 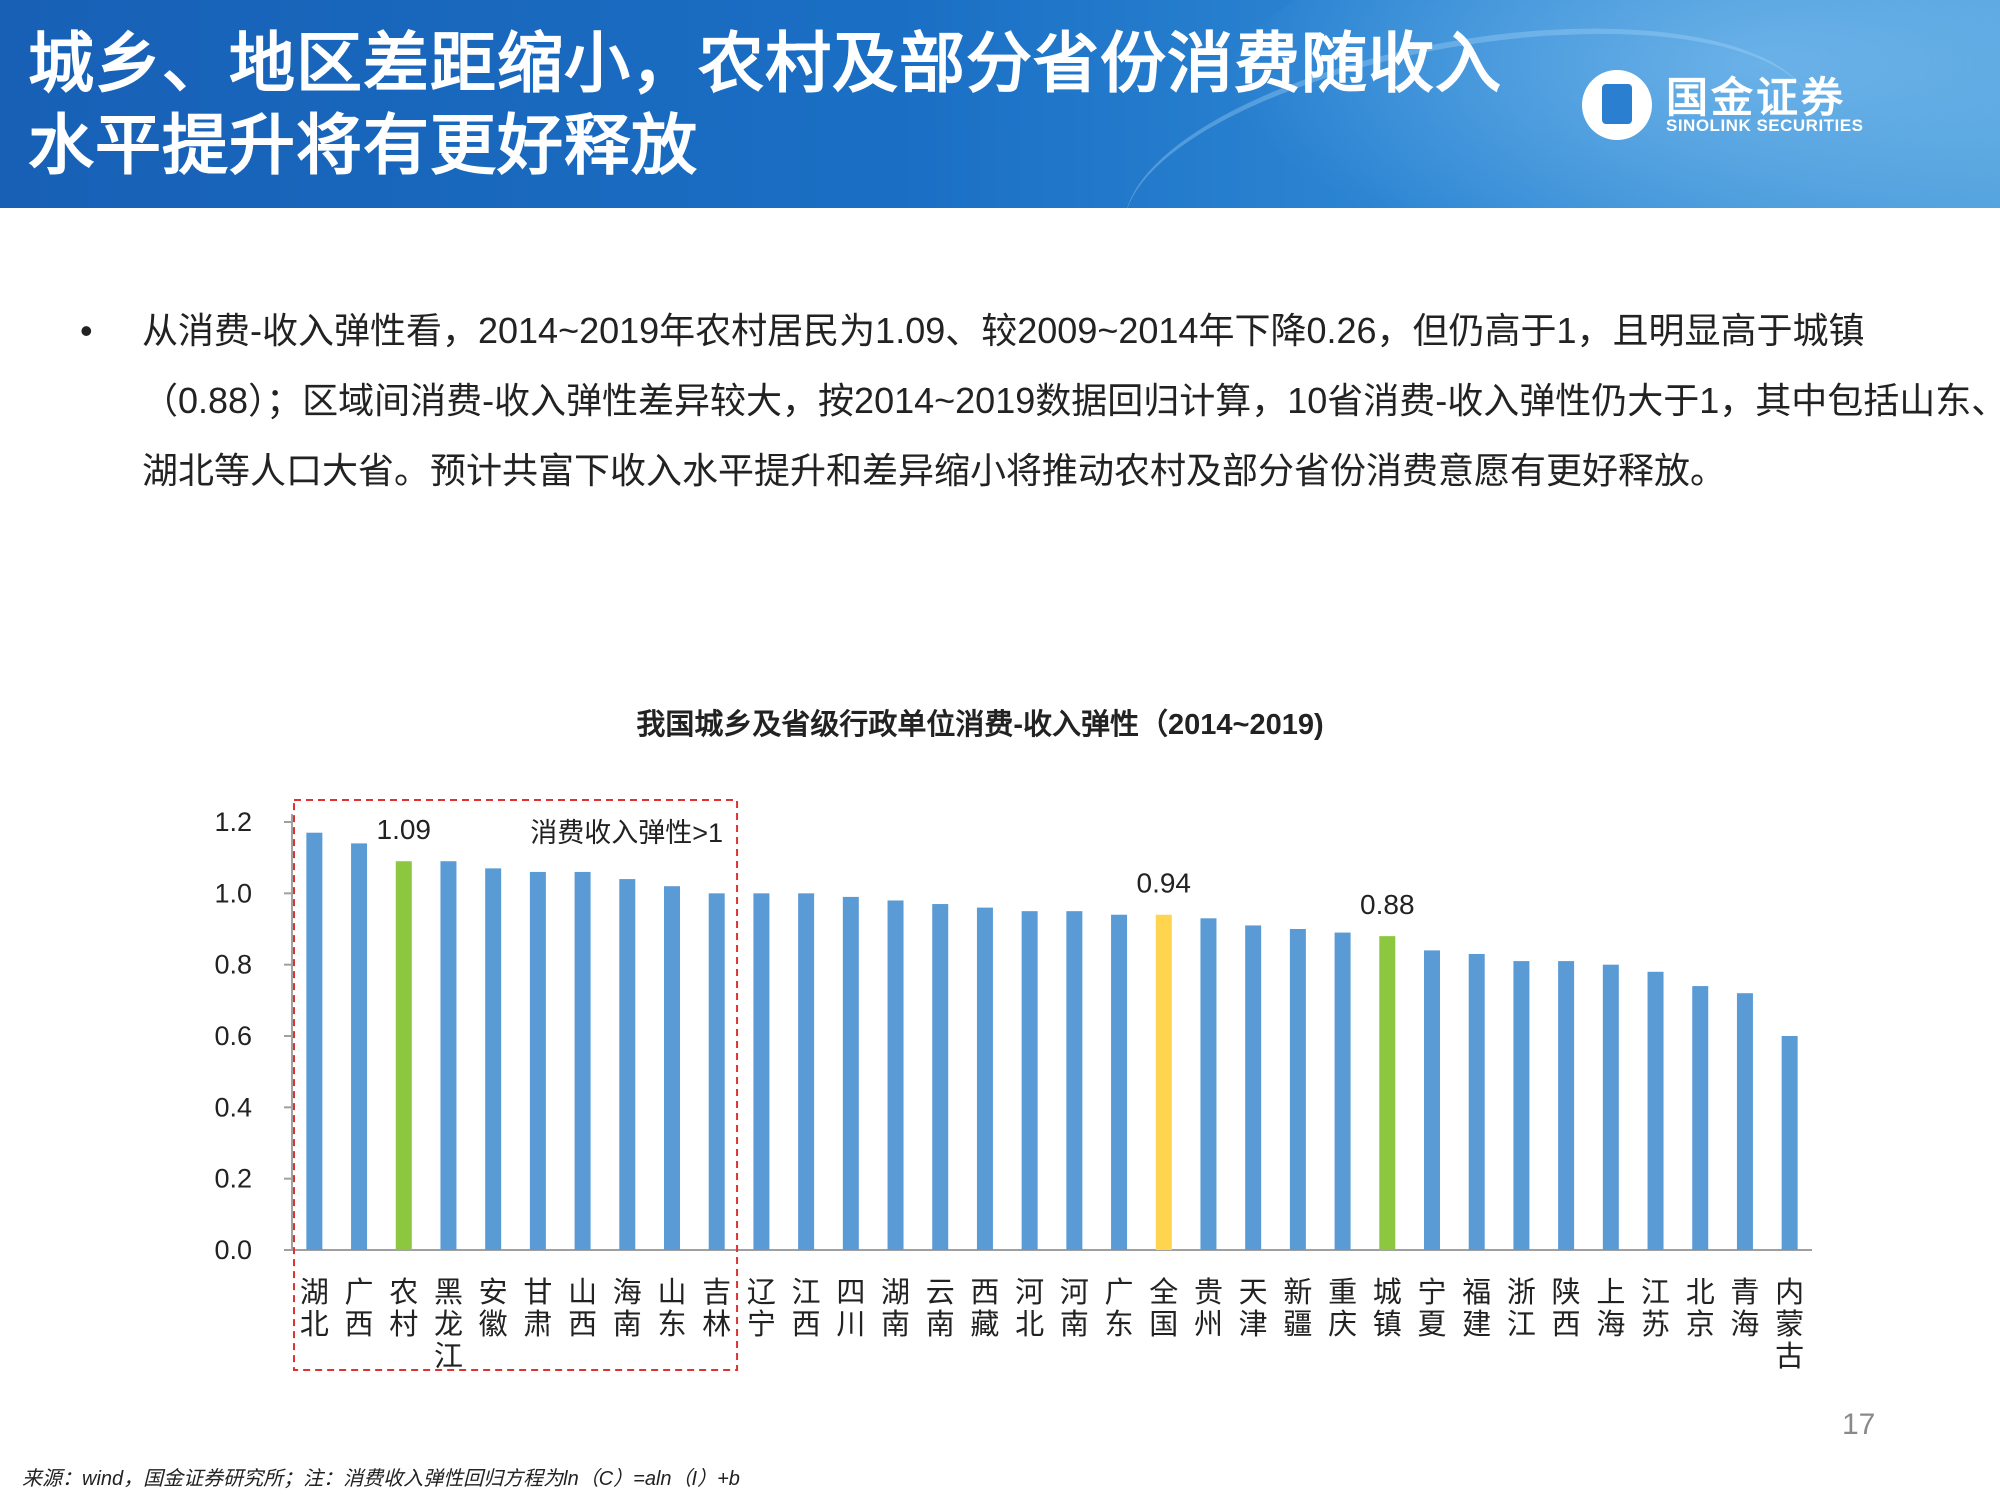 What do you see at coordinates (233, 822) in the screenshot?
I see `y-tick-label: 1.2` at bounding box center [233, 822].